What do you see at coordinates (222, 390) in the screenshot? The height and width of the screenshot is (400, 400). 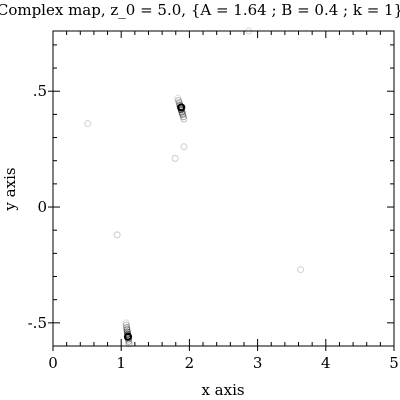 I see `x-axis-label: x axis` at bounding box center [222, 390].